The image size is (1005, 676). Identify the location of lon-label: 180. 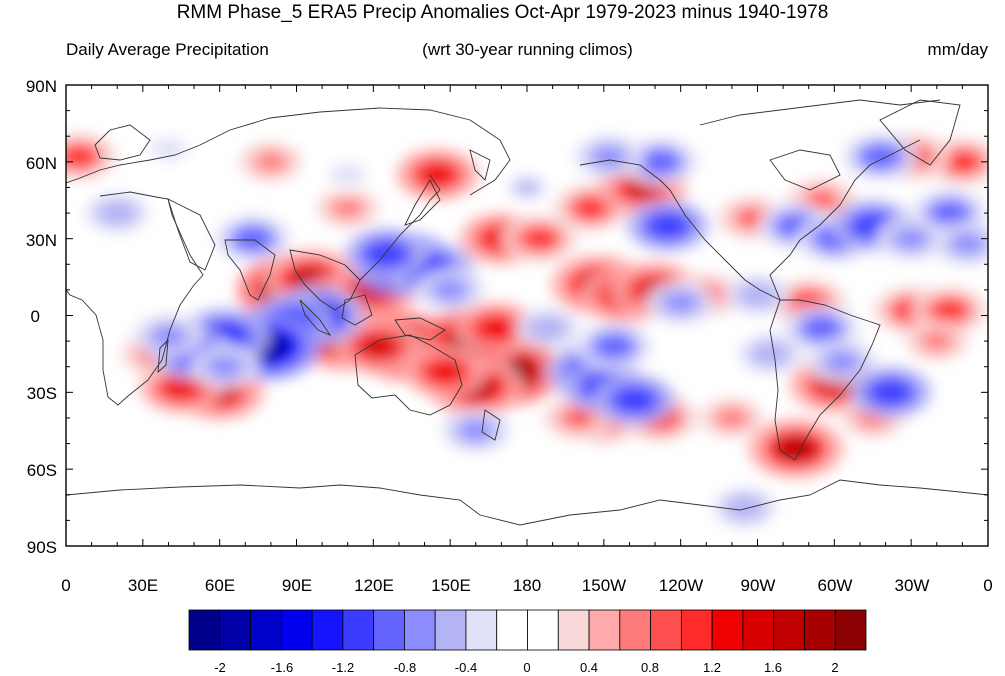
(527, 585).